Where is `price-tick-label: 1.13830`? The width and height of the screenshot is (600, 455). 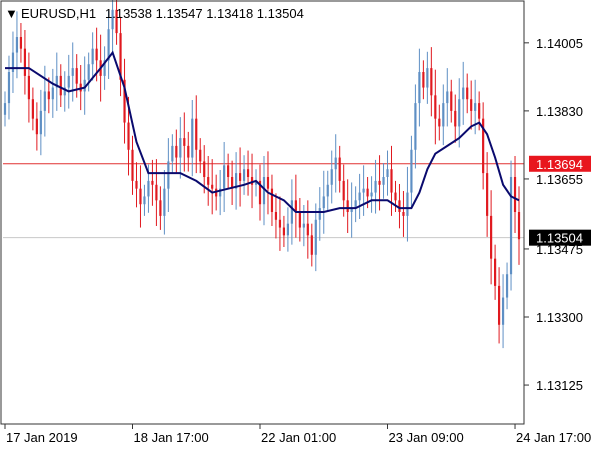 price-tick-label: 1.13830 is located at coordinates (559, 111).